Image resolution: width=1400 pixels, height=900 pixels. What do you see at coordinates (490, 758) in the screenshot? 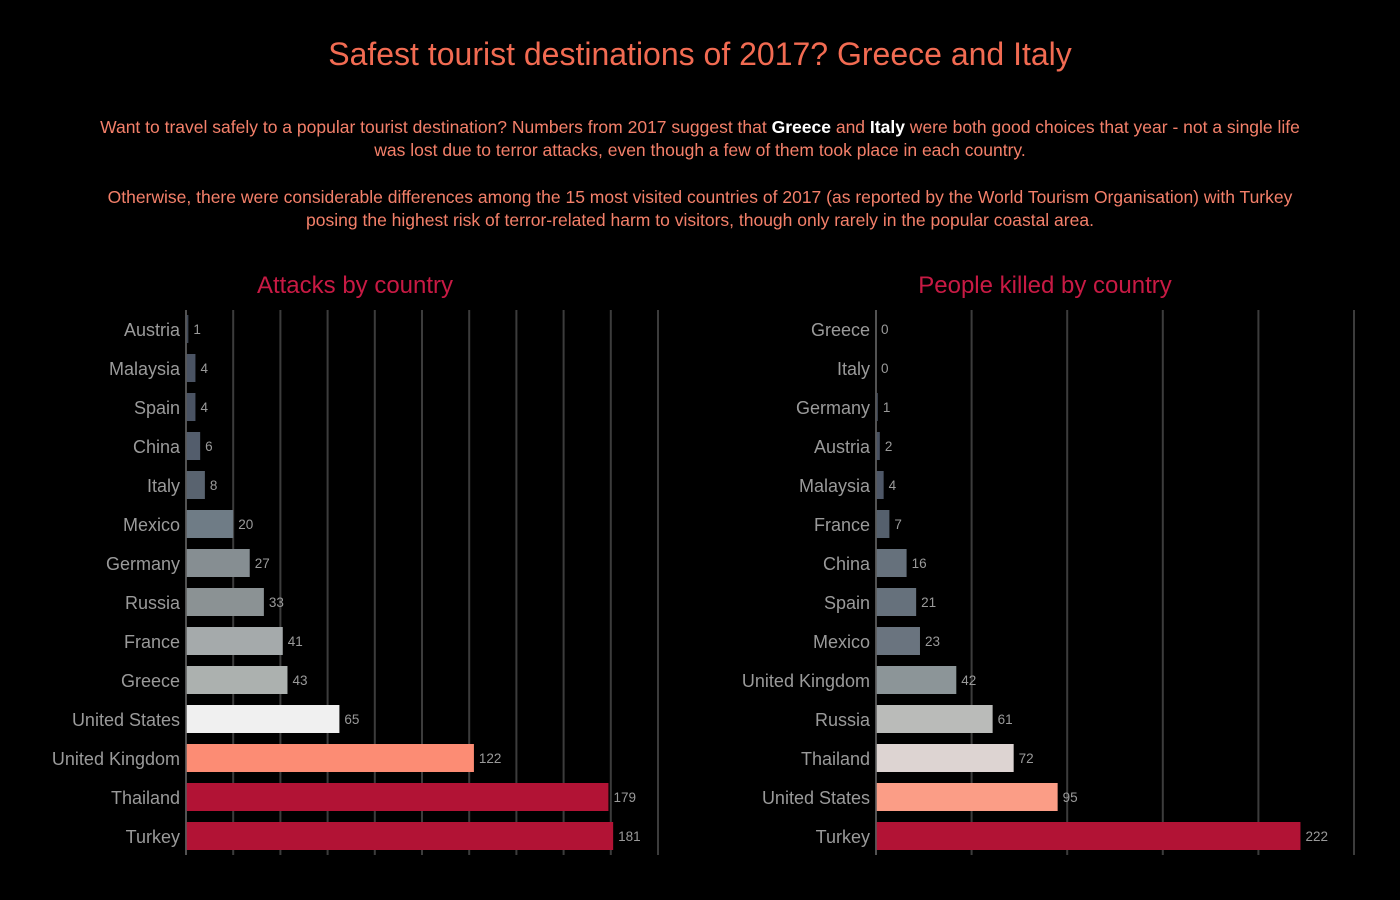
I see `attacks-value-label: 122` at bounding box center [490, 758].